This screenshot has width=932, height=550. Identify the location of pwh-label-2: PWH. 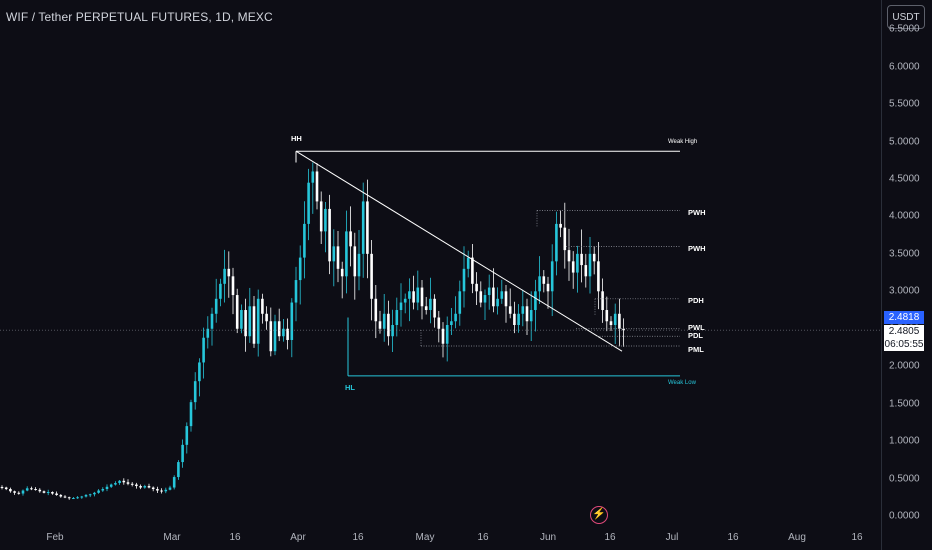
(697, 248).